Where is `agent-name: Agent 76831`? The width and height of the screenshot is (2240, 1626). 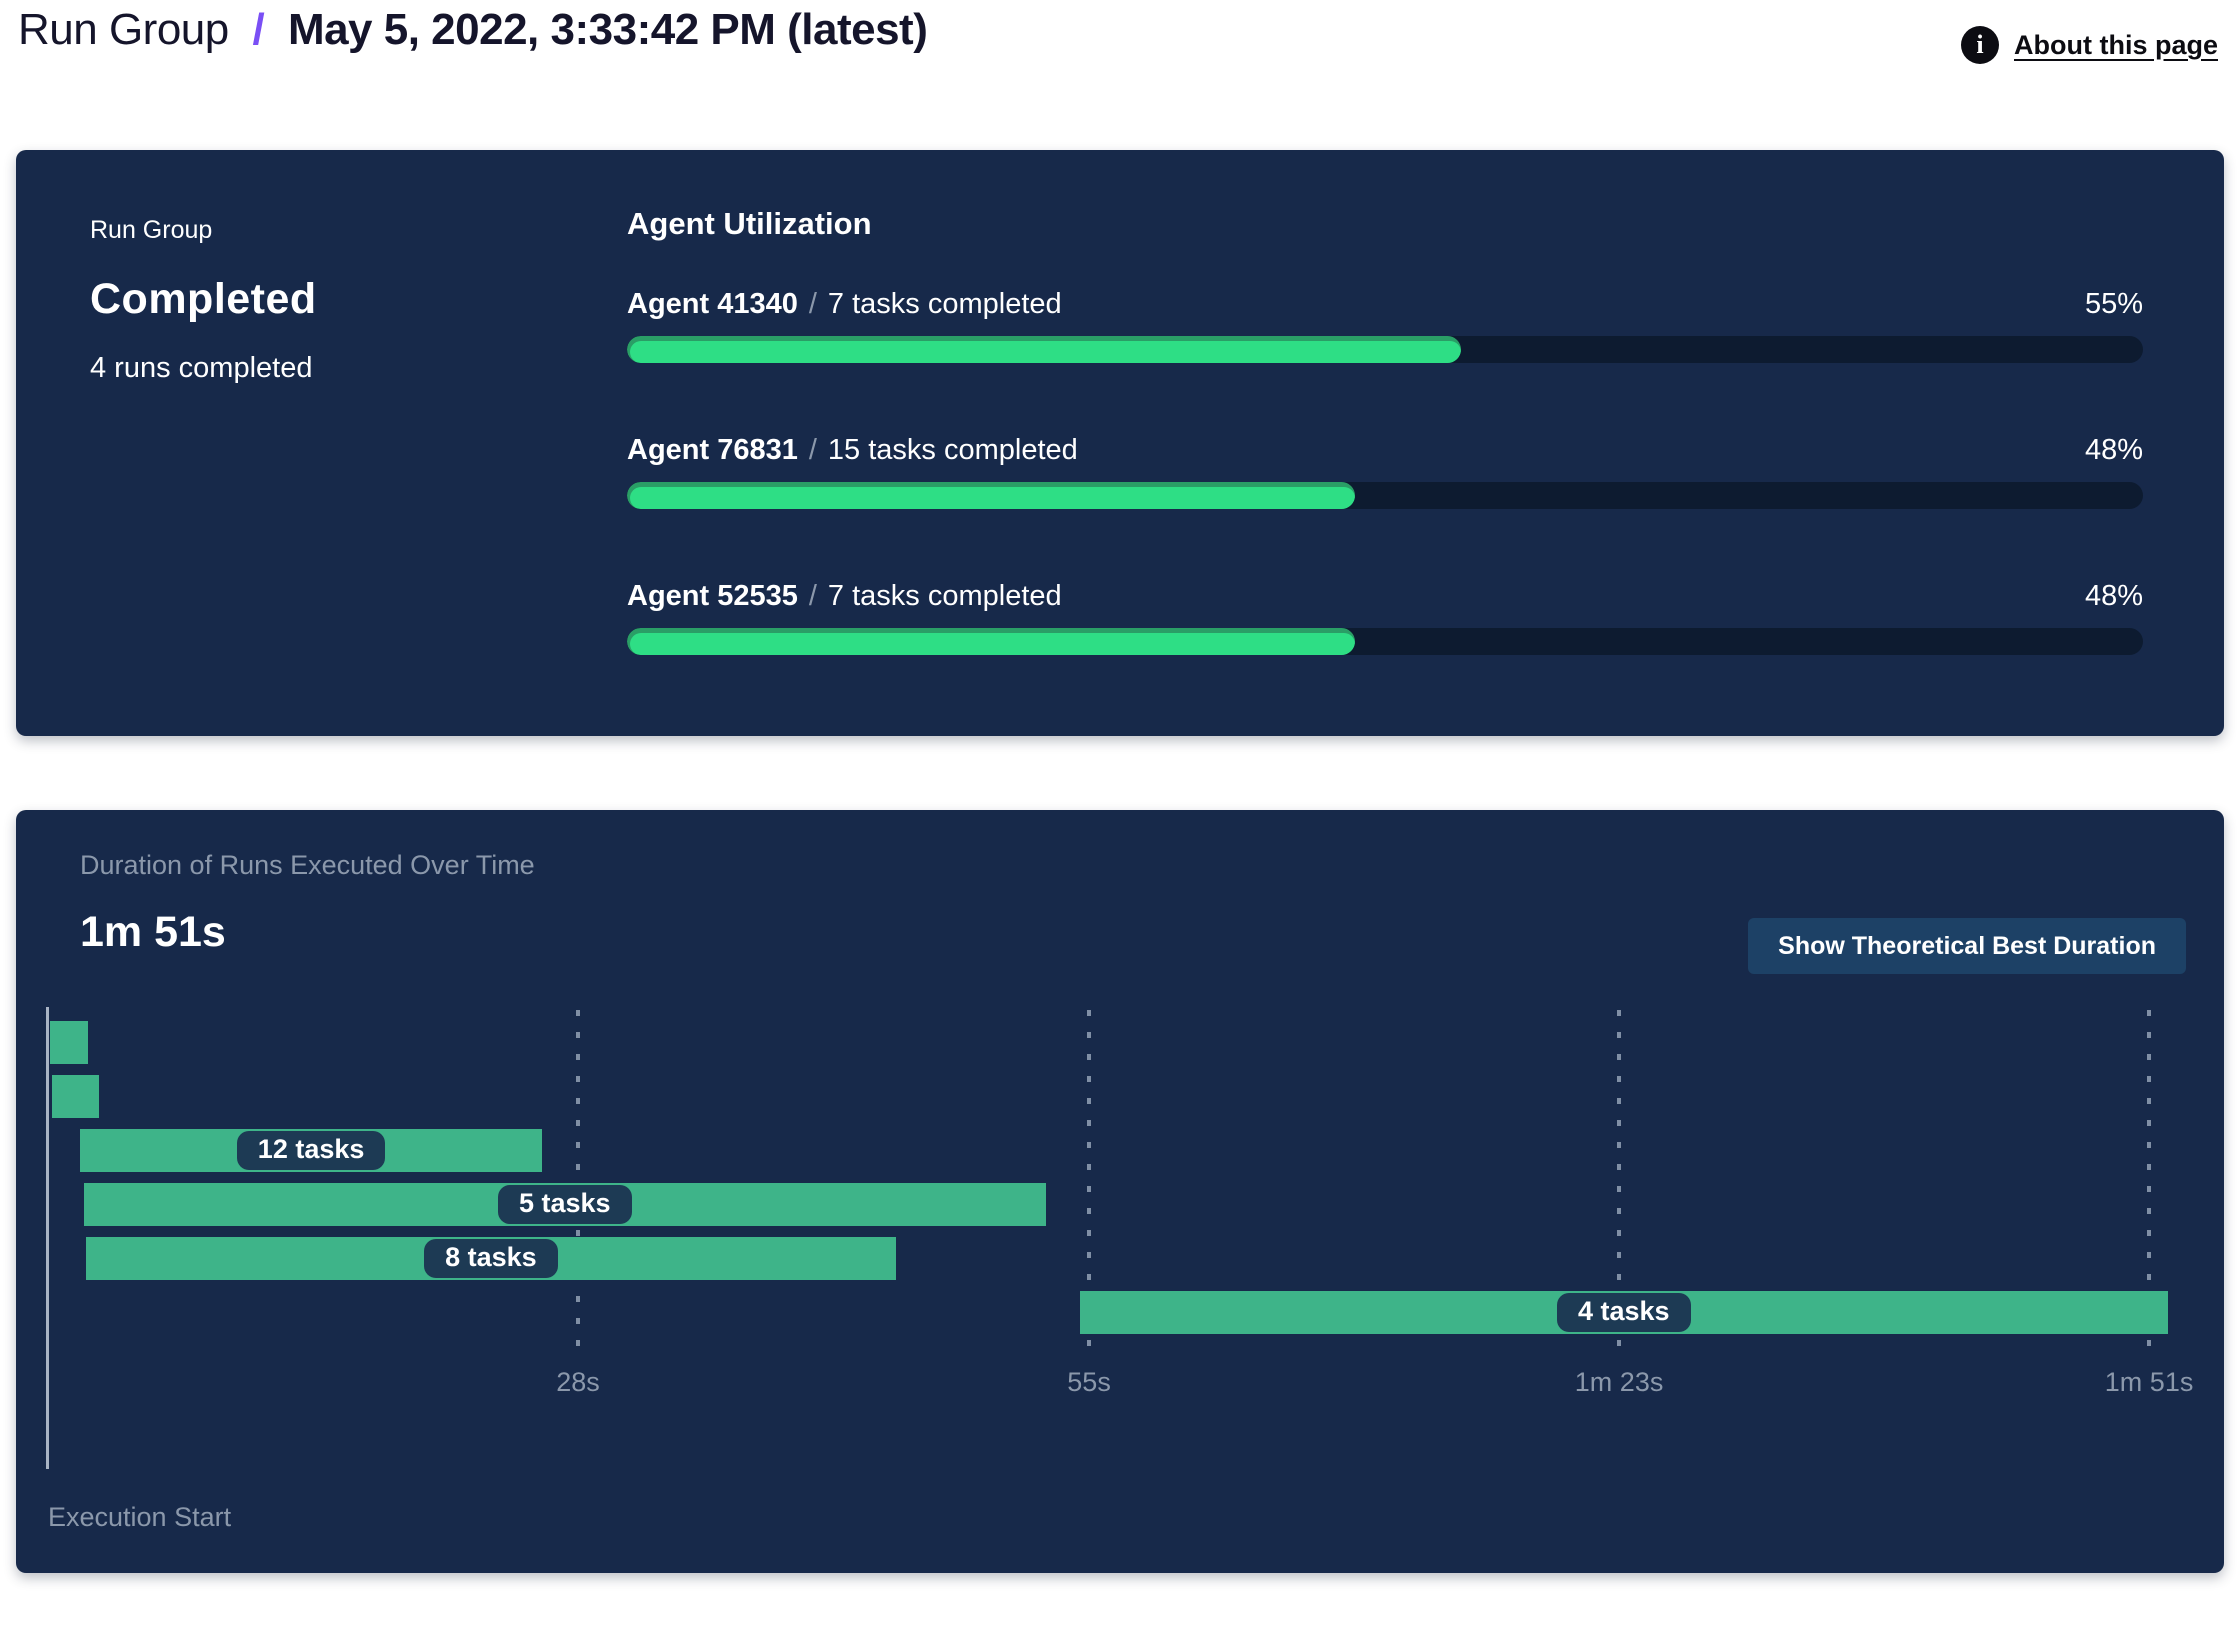
agent-name: Agent 76831 is located at coordinates (712, 450).